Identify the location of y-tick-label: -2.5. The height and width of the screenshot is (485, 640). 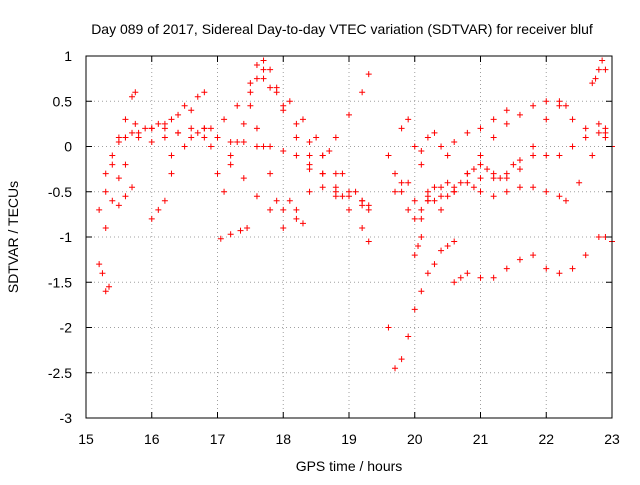
(60, 373).